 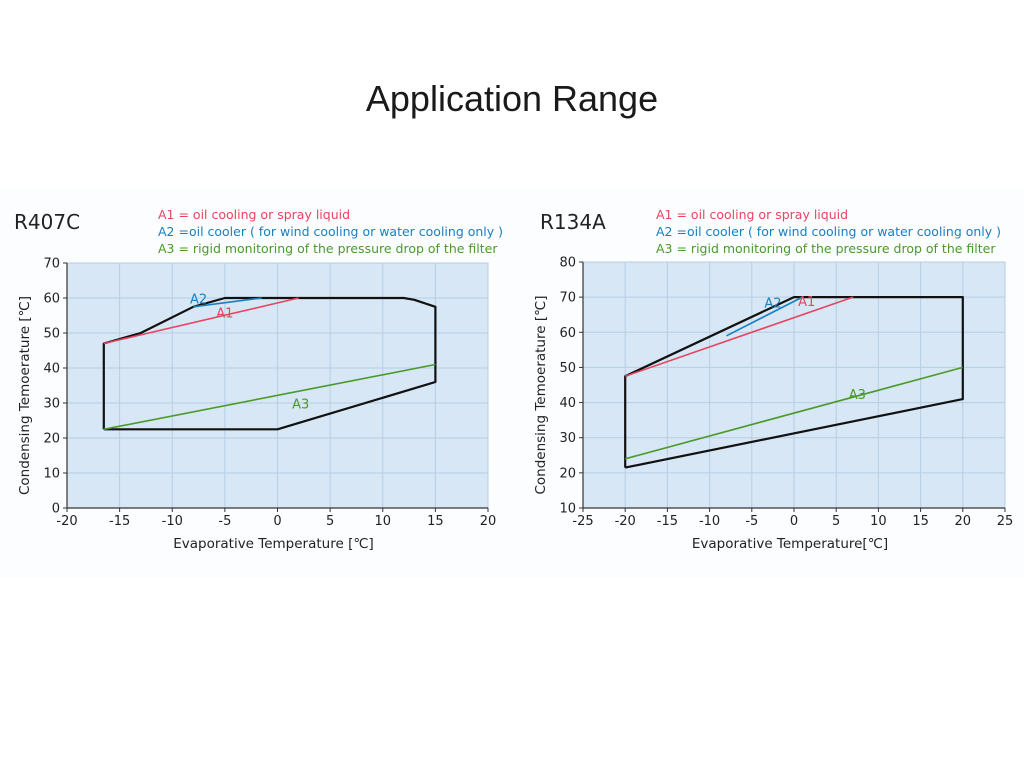 I want to click on page-title: Application Range, so click(x=512, y=98).